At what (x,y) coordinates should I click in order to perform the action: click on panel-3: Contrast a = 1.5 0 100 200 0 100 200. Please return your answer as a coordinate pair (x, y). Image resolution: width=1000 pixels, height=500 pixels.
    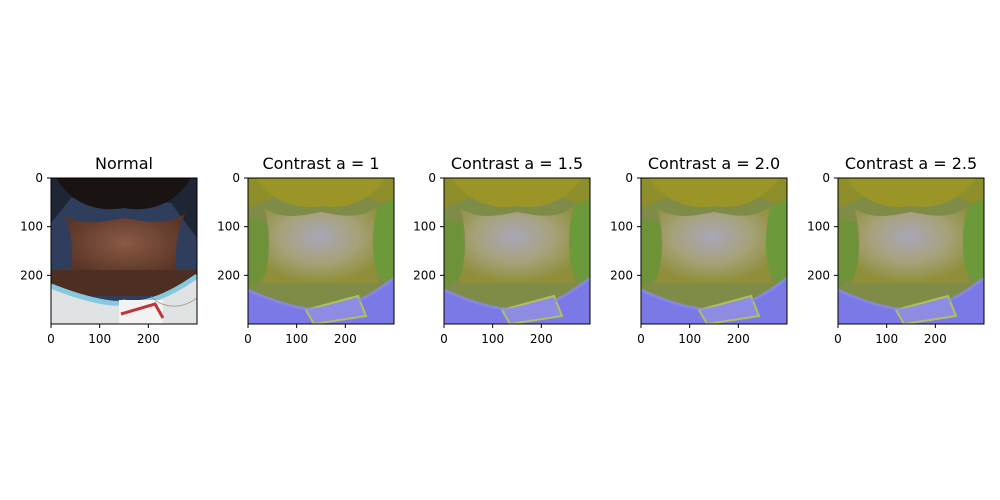
    Looking at the image, I should click on (502, 250).